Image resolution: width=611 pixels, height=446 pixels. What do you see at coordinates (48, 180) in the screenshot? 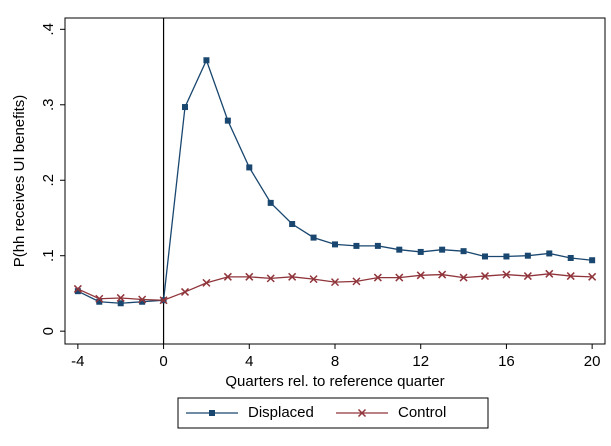
I see `y-tick-label: .2` at bounding box center [48, 180].